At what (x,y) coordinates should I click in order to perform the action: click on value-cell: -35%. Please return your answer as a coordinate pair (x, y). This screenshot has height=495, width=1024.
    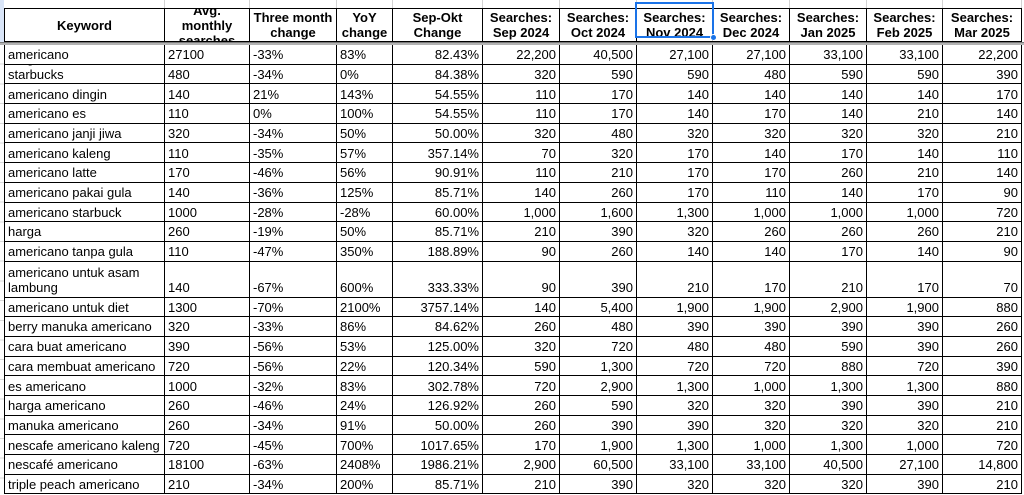
    Looking at the image, I should click on (293, 153).